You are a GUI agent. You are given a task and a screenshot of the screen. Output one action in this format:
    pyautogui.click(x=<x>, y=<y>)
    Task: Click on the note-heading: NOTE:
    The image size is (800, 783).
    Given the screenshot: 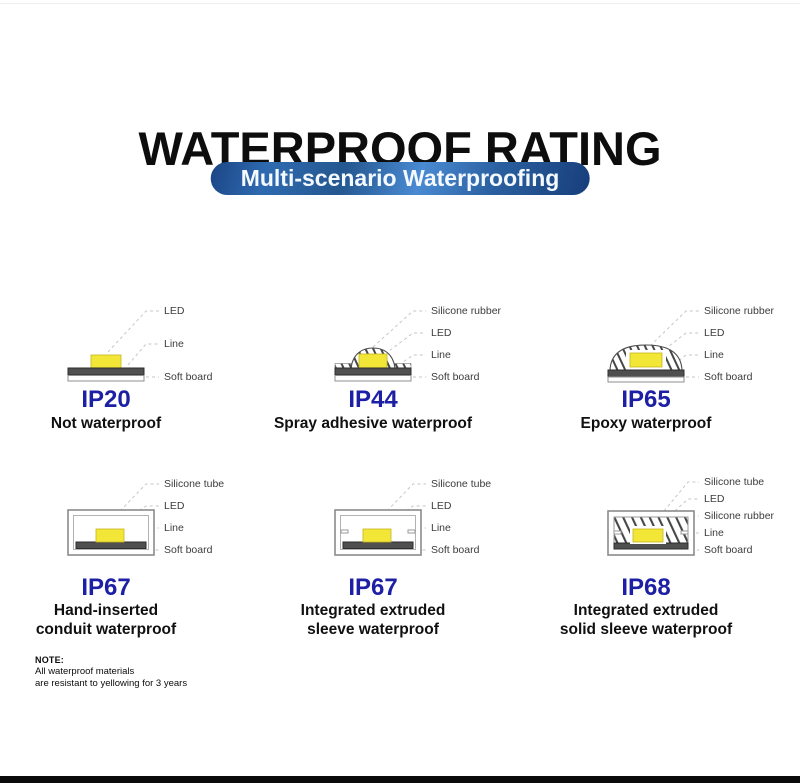 What is the action you would take?
    pyautogui.click(x=49, y=660)
    